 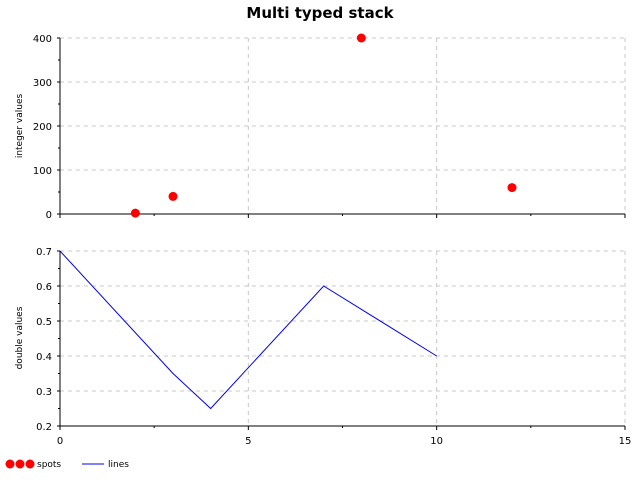 I want to click on y-tick-label: 0.6, so click(x=44, y=287).